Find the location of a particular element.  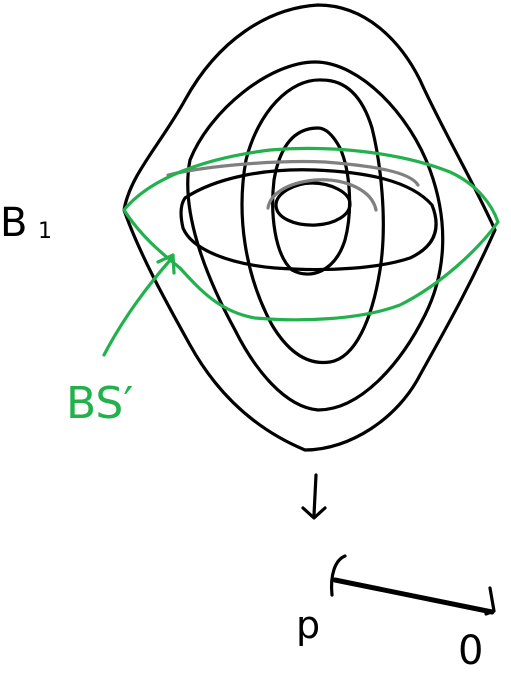

label-p: p is located at coordinates (308, 625).